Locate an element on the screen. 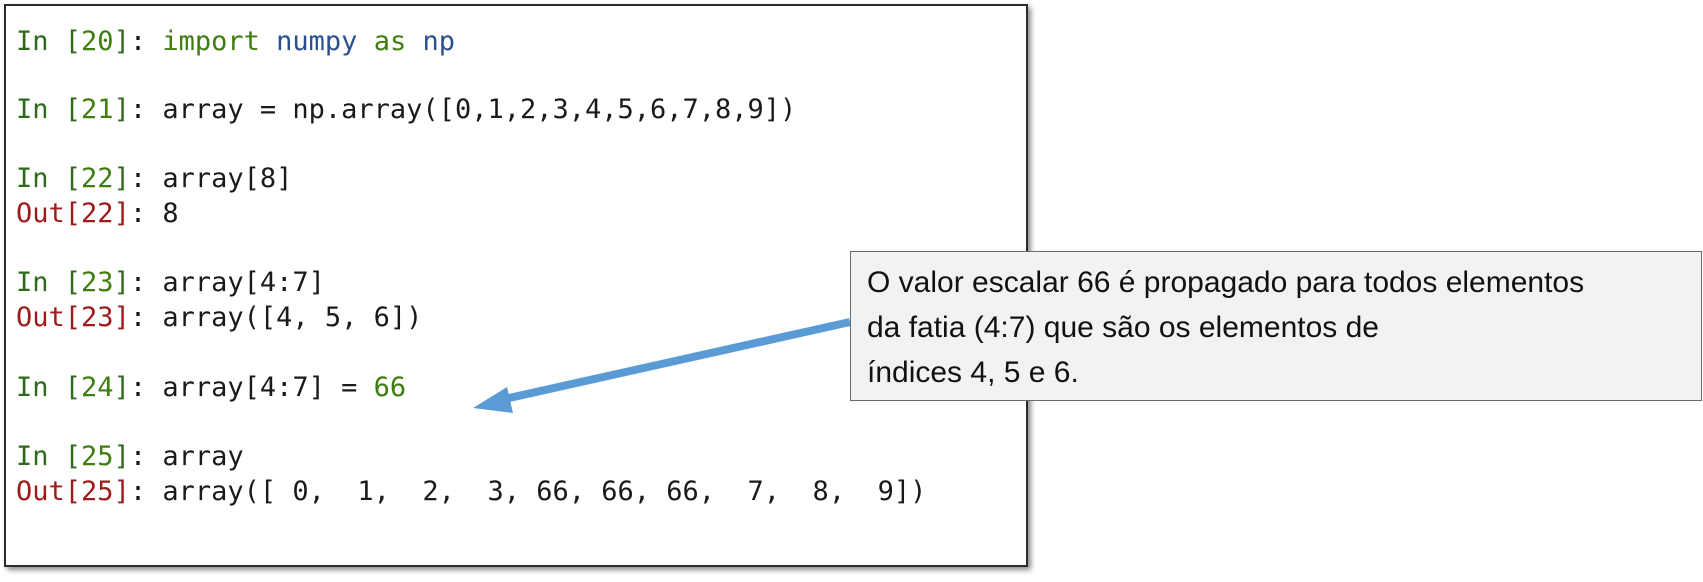  prompt-number: 24 is located at coordinates (97, 387).